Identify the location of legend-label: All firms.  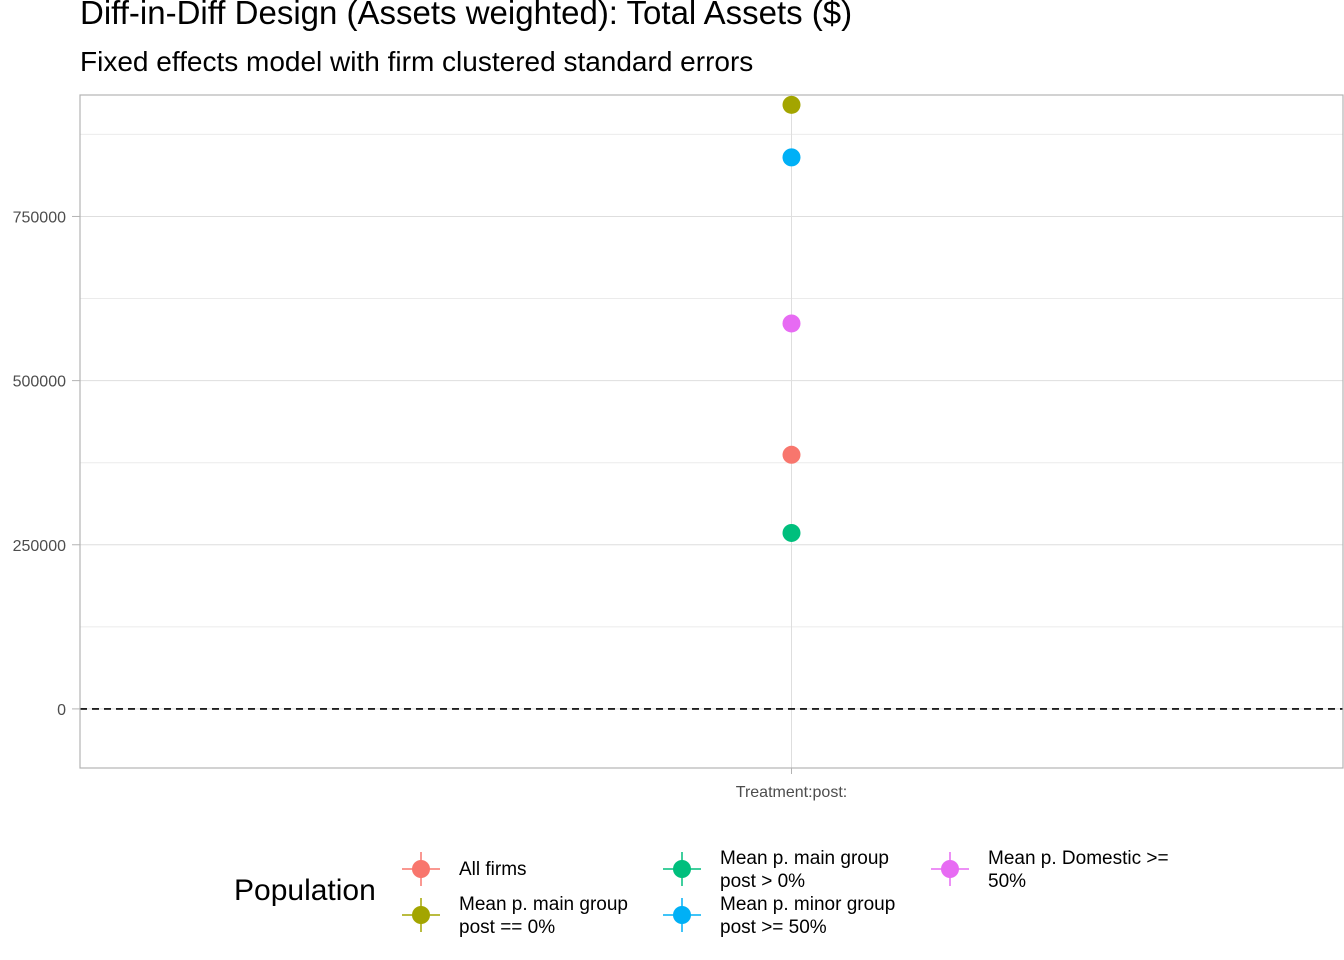
(493, 869).